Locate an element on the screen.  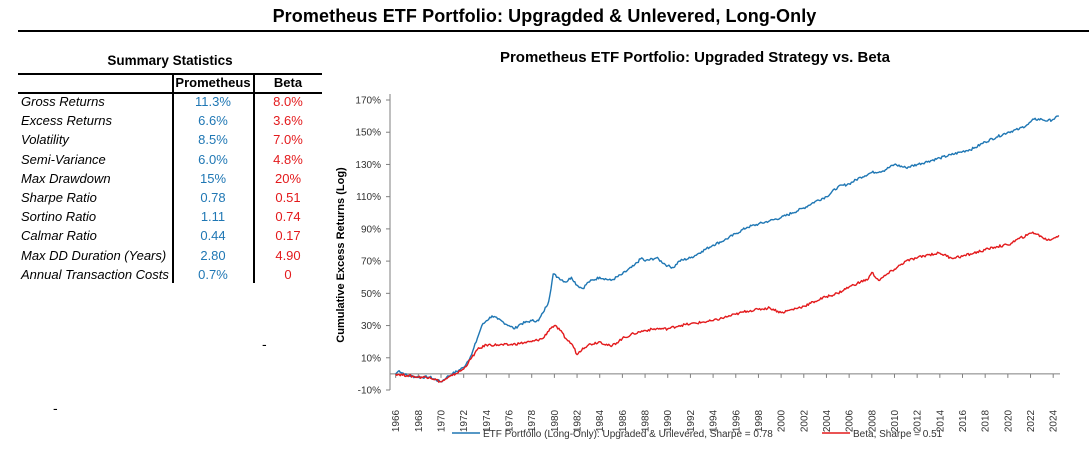
legend-label-beta: Beta, Sharpe = 0.51 is located at coordinates (898, 434).